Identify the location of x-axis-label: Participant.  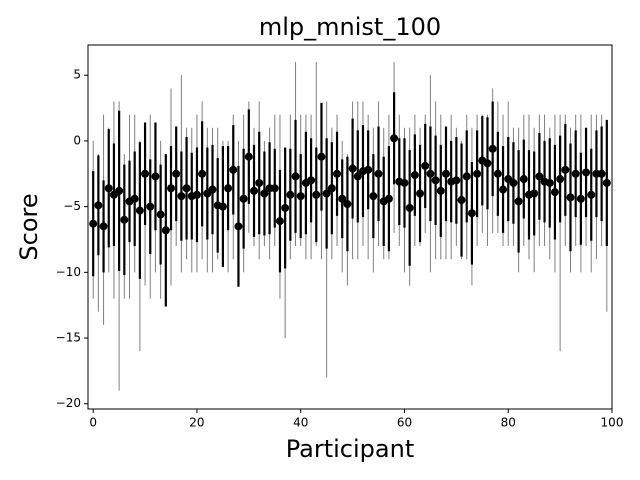
(350, 449).